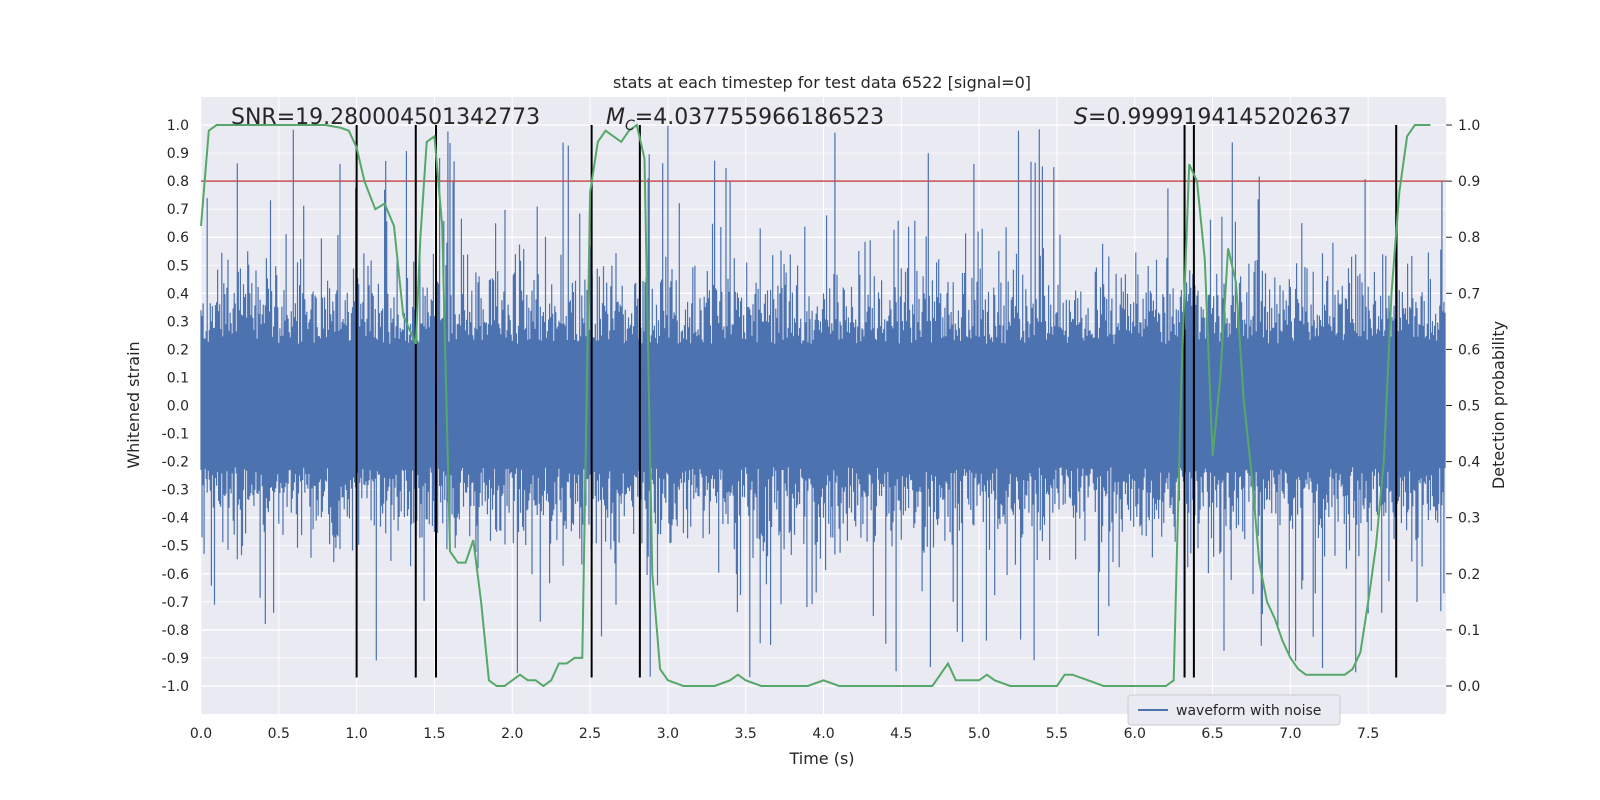  I want to click on legend: waveform with noise, so click(1234, 710).